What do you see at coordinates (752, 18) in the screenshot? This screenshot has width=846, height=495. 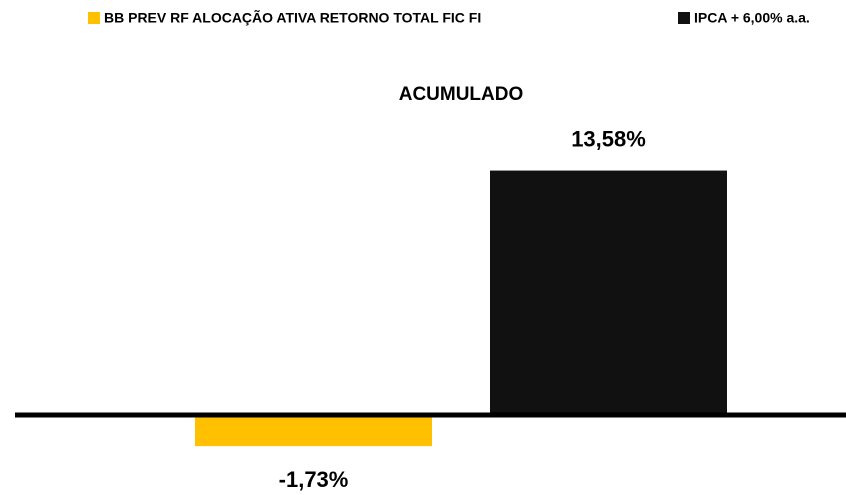 I see `legend-label: IPCA + 6,00% a.a.` at bounding box center [752, 18].